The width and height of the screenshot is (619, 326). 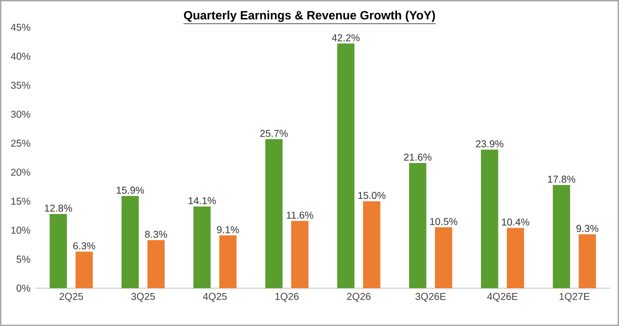 What do you see at coordinates (502, 297) in the screenshot?
I see `x-tick-label: 4Q26E` at bounding box center [502, 297].